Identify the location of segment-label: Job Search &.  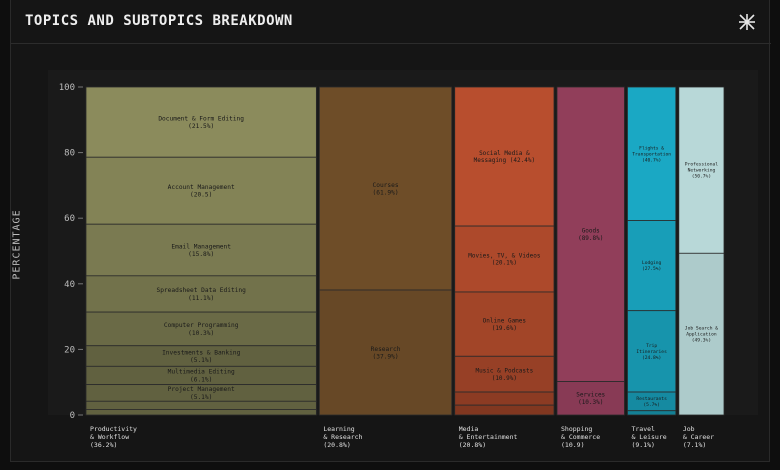
(701, 329).